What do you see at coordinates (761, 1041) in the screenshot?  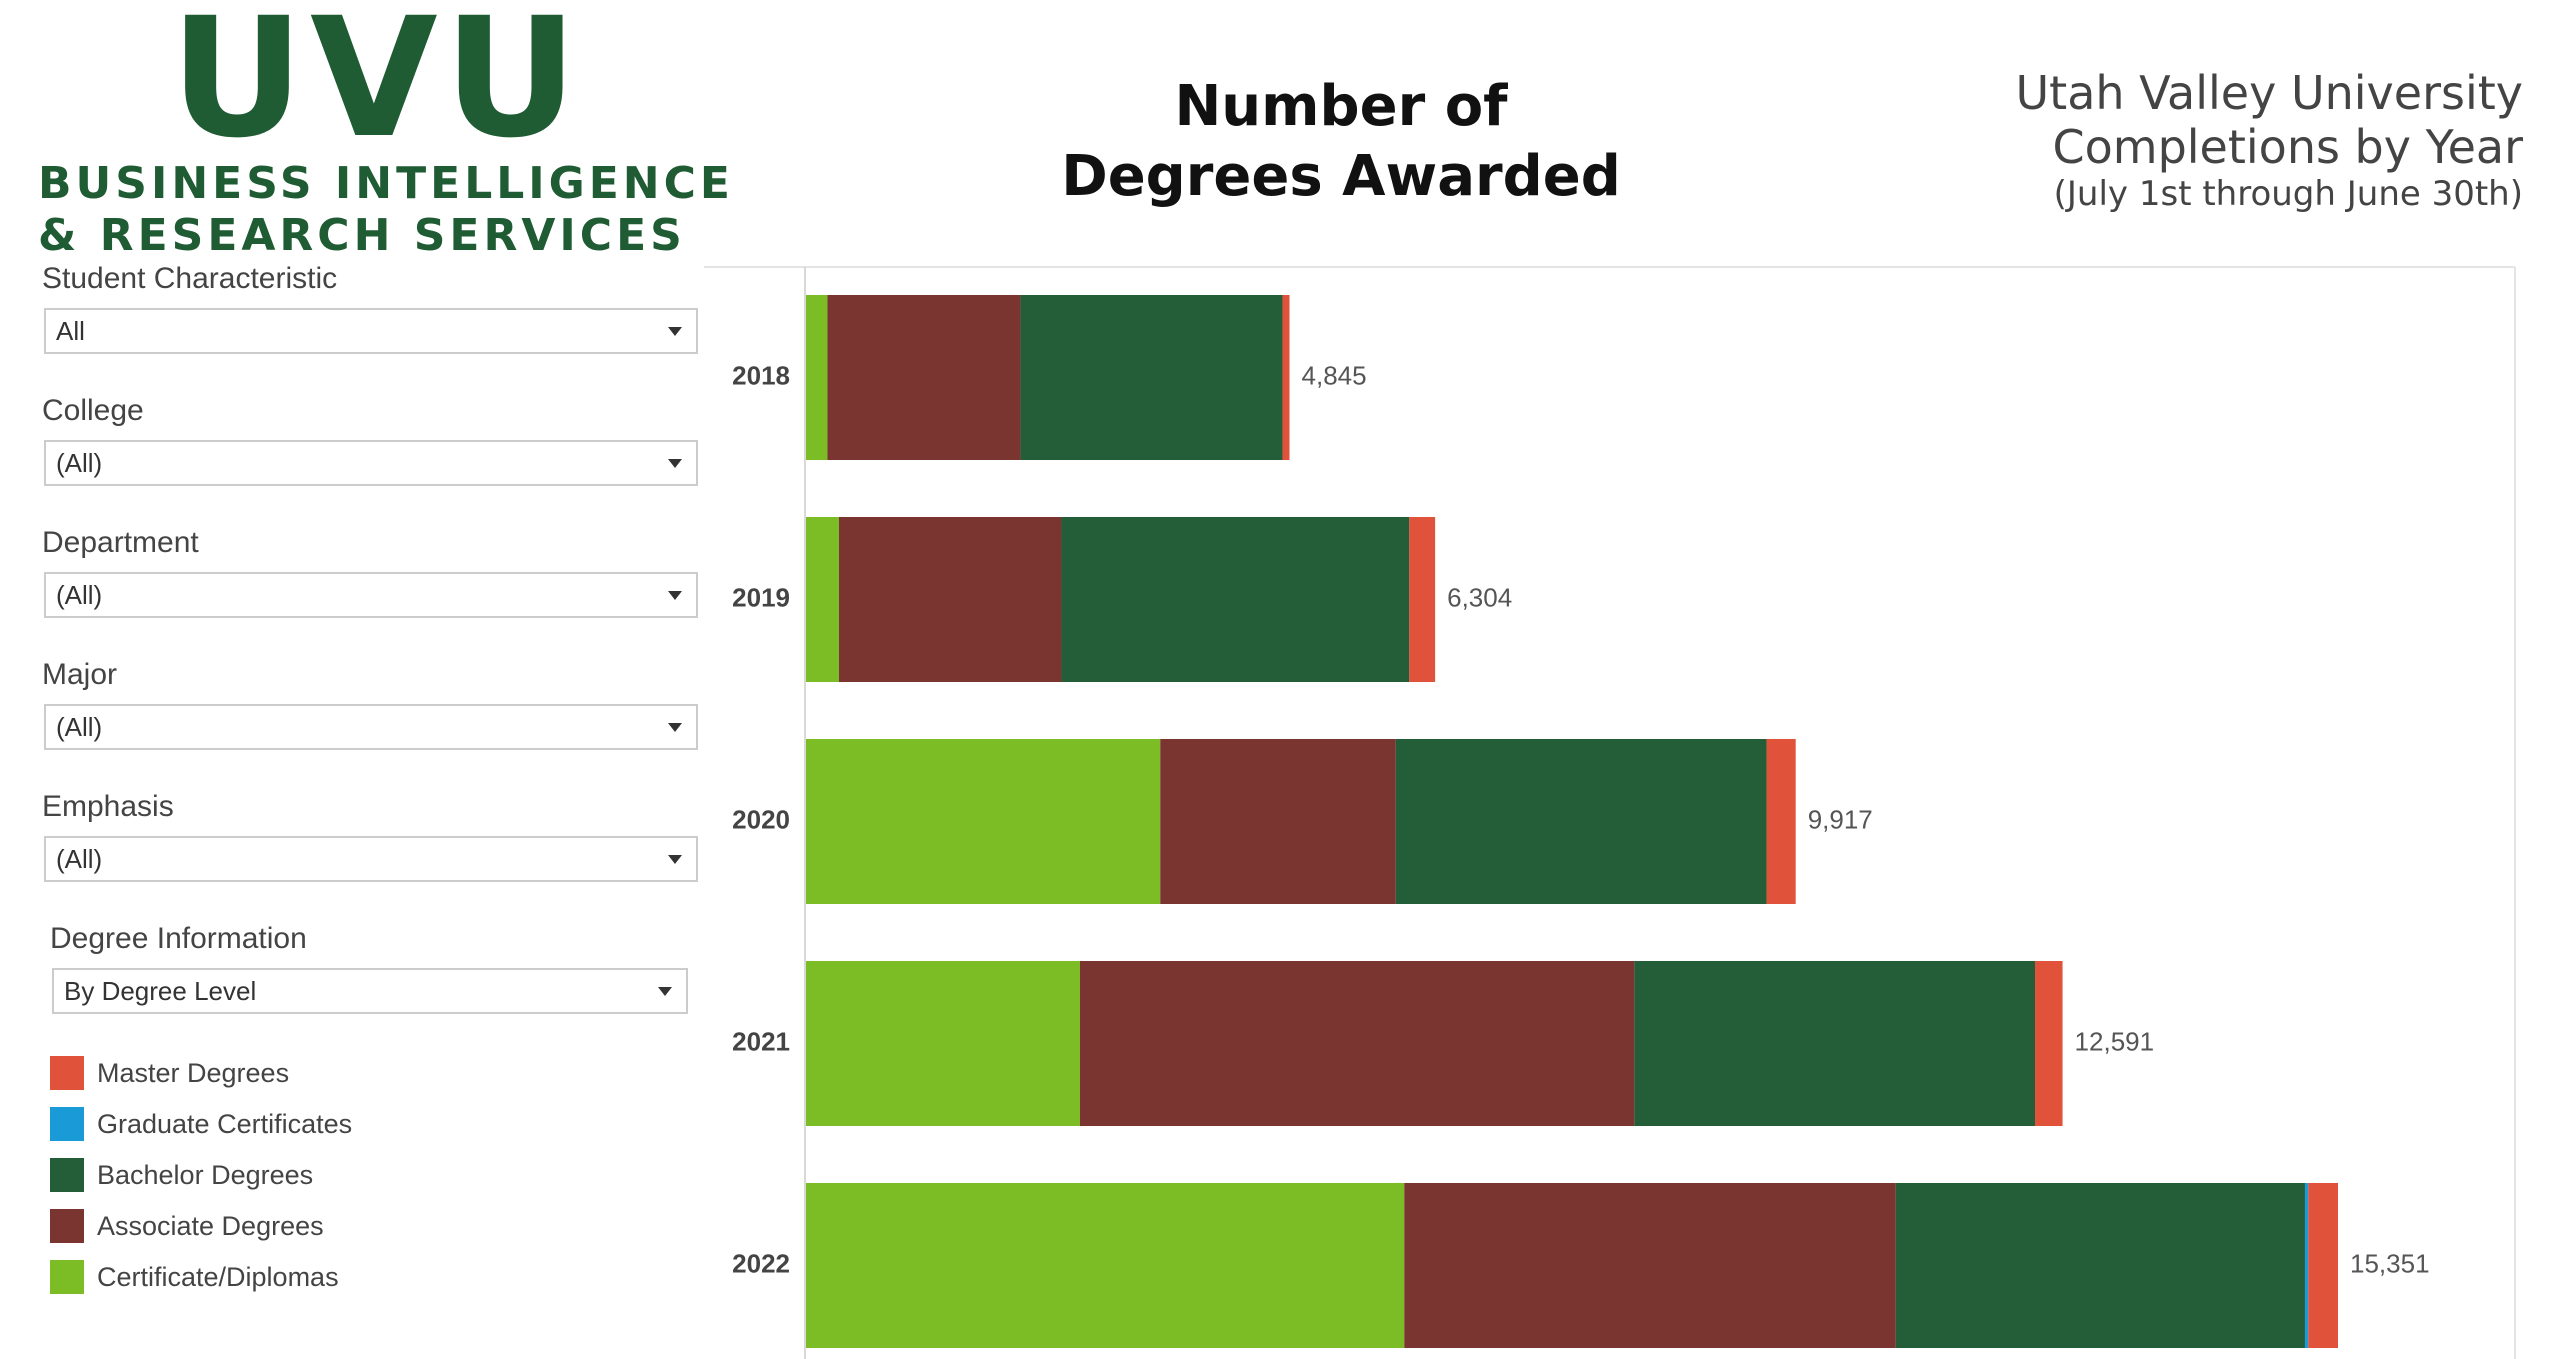 I see `y-tick-label: 2021` at bounding box center [761, 1041].